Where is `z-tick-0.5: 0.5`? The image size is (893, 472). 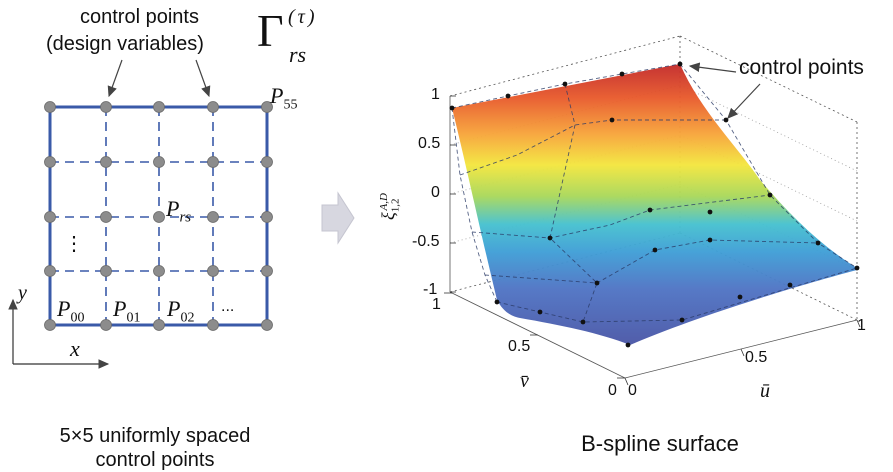
z-tick-0.5: 0.5 is located at coordinates (429, 144).